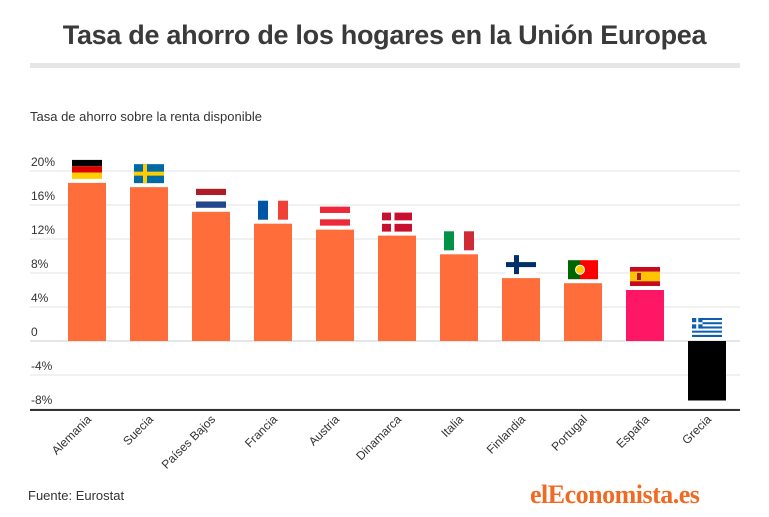 Image resolution: width=769 pixels, height=517 pixels. Describe the element at coordinates (707, 371) in the screenshot. I see `bar-grecia` at that location.